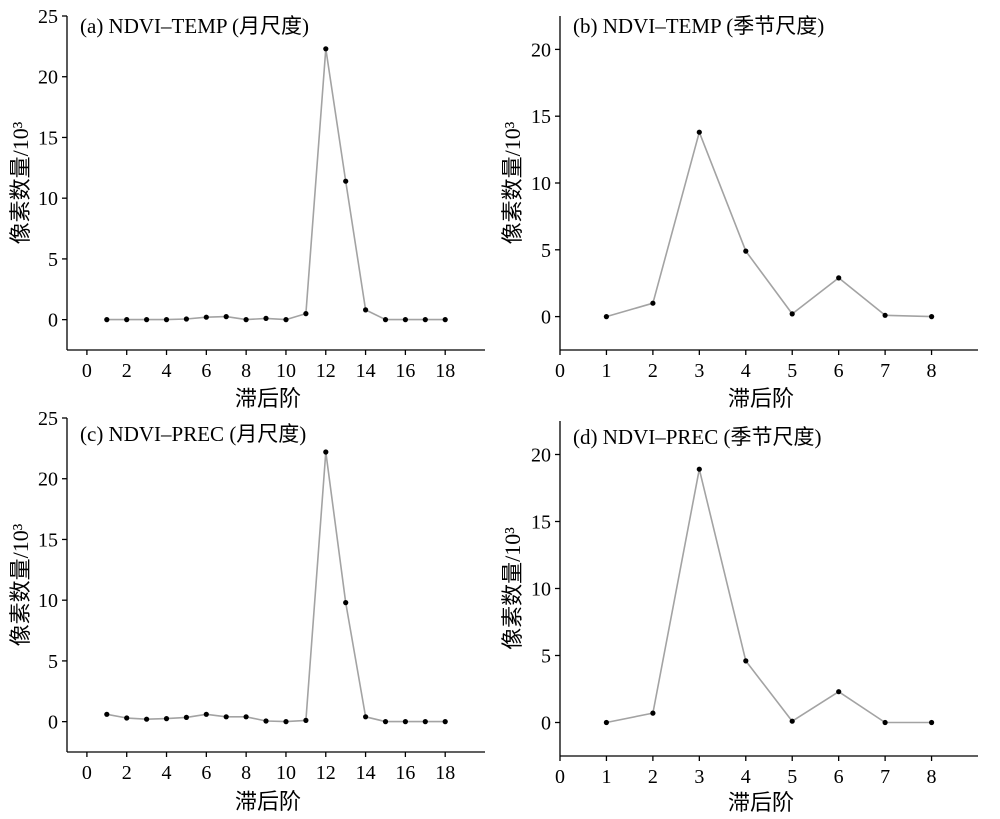  I want to click on panel-title: (c) NDVI–PREC (月尺度), so click(193, 434).